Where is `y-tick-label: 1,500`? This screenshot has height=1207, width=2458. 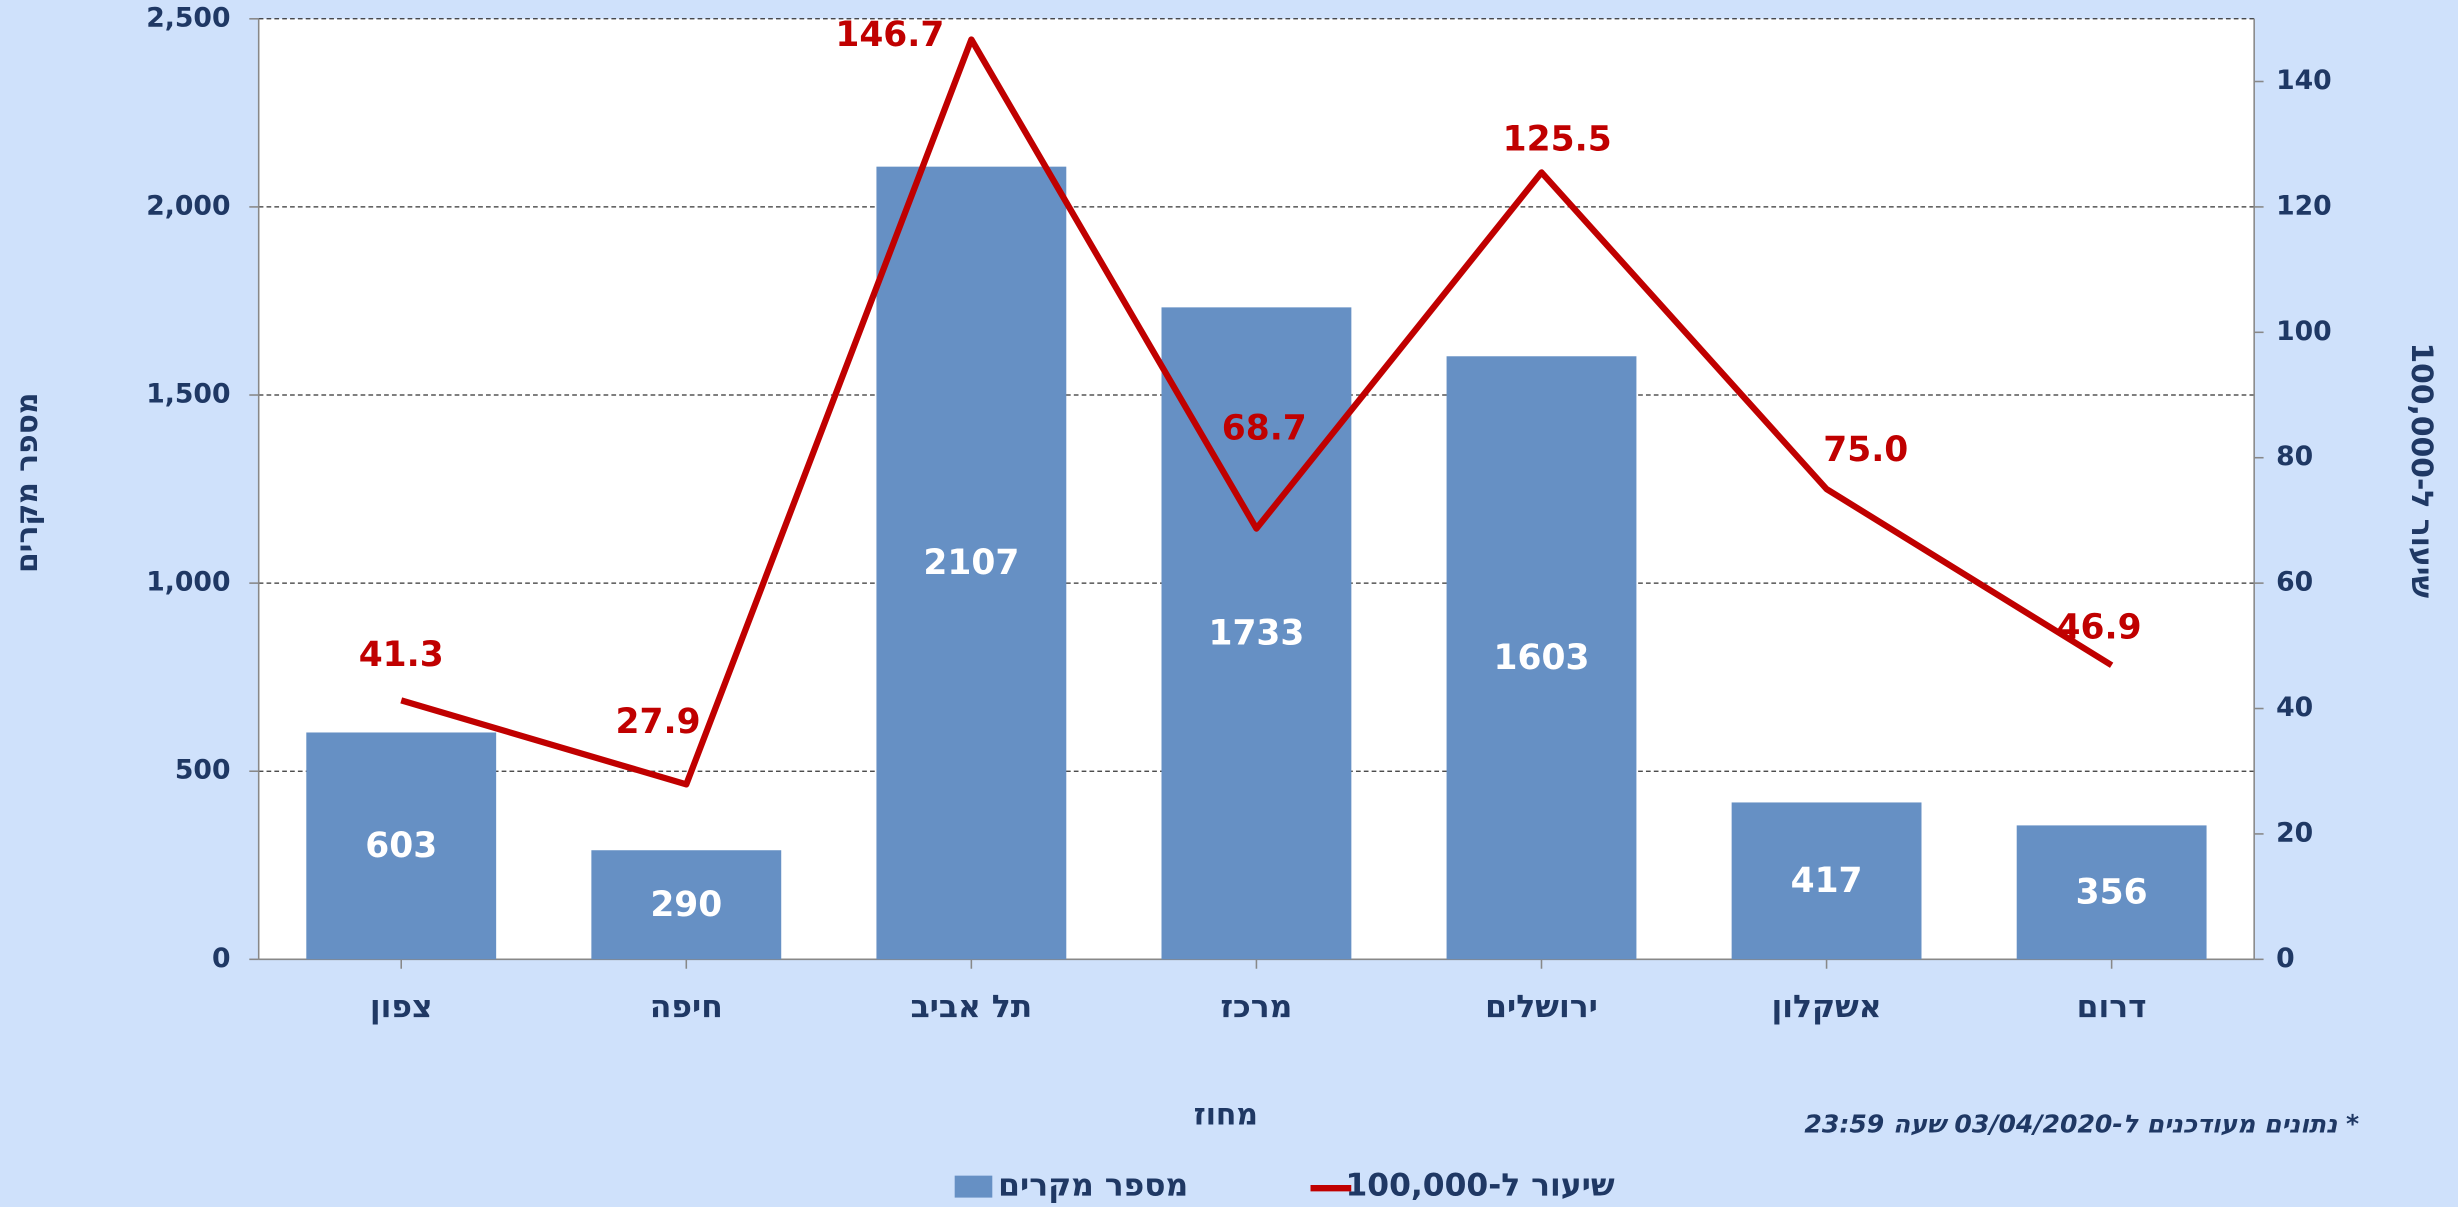
y-tick-label: 1,500 is located at coordinates (188, 394).